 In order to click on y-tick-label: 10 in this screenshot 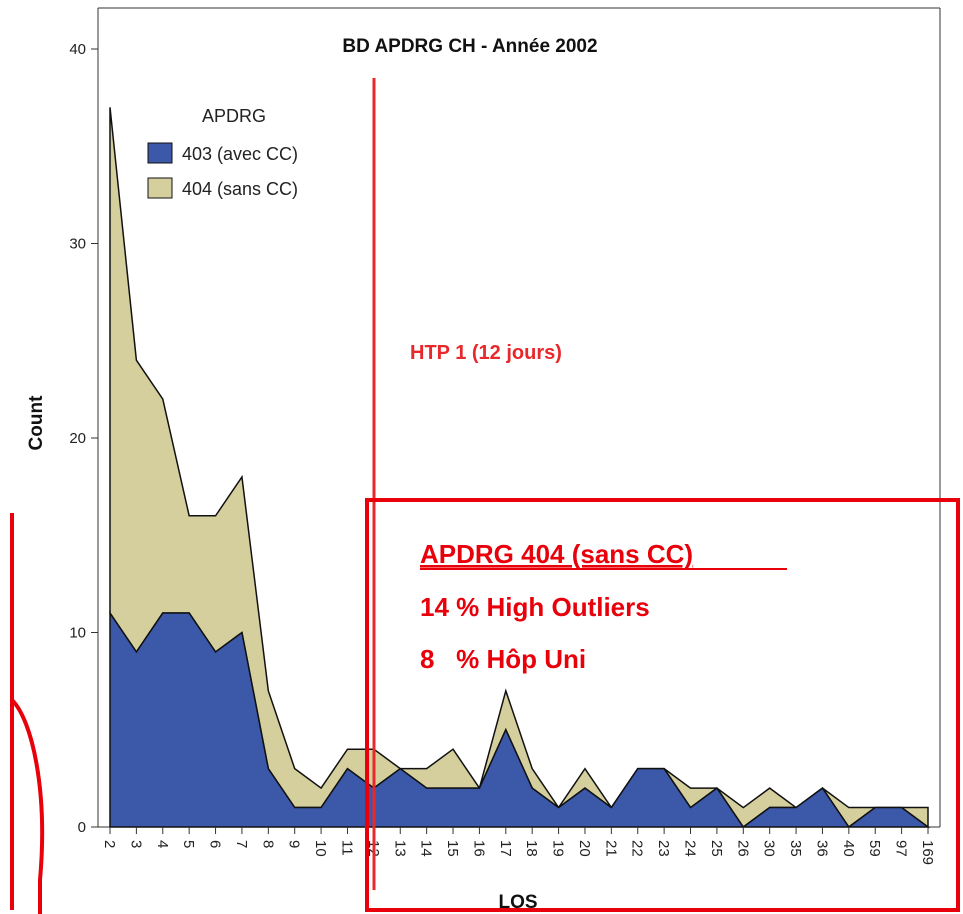, I will do `click(77, 633)`.